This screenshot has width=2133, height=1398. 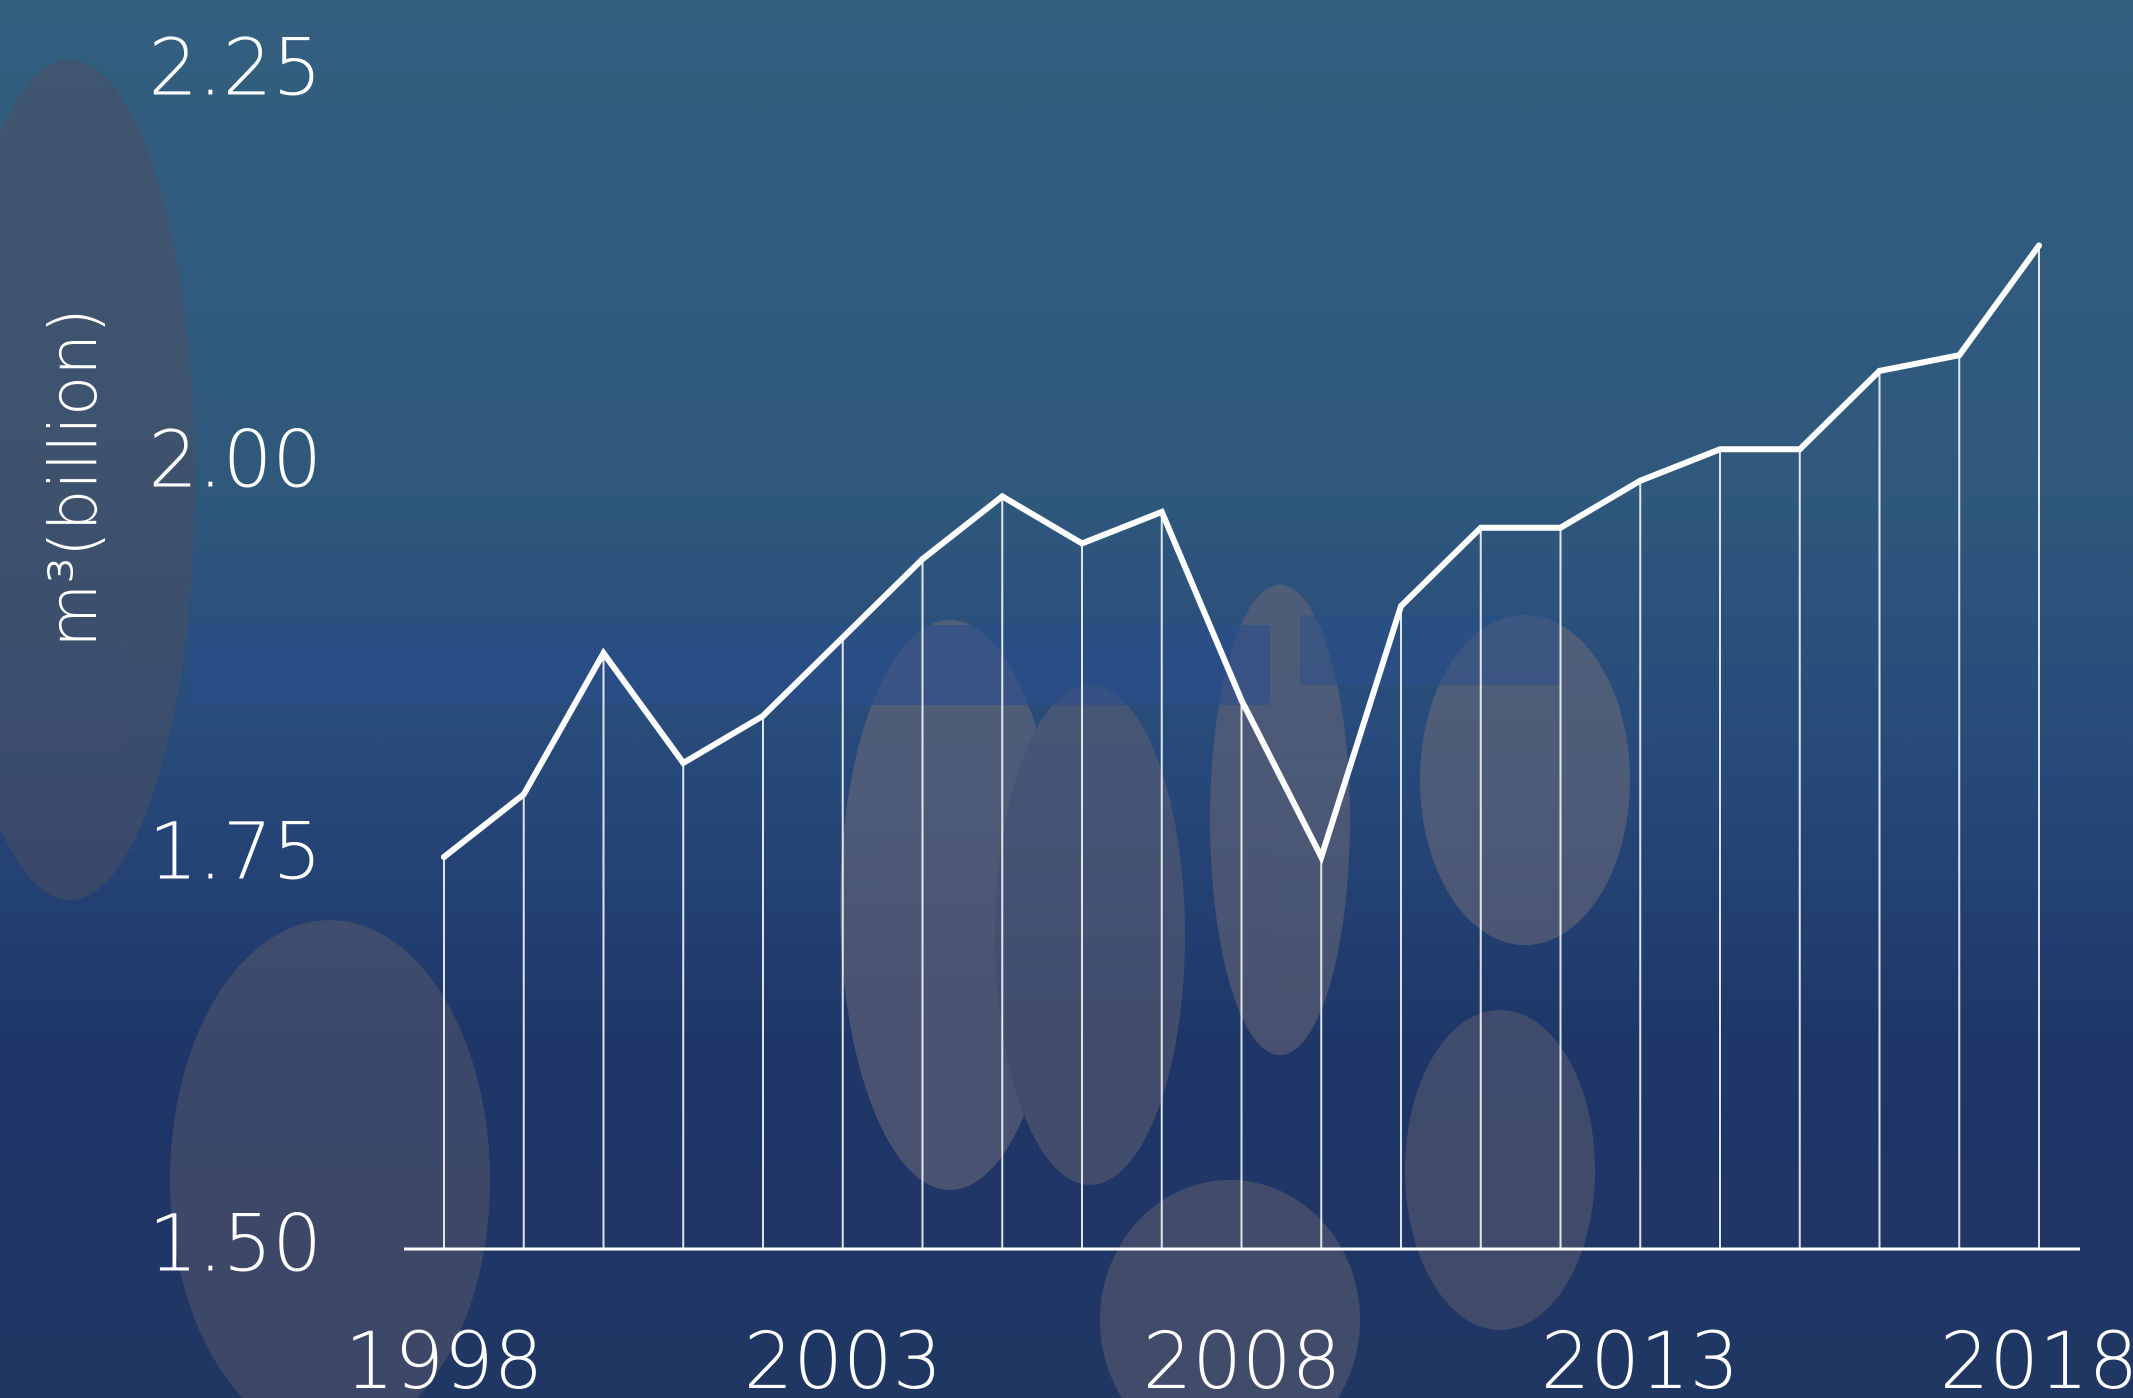 I want to click on x-tick-label: 1998, so click(x=444, y=1357).